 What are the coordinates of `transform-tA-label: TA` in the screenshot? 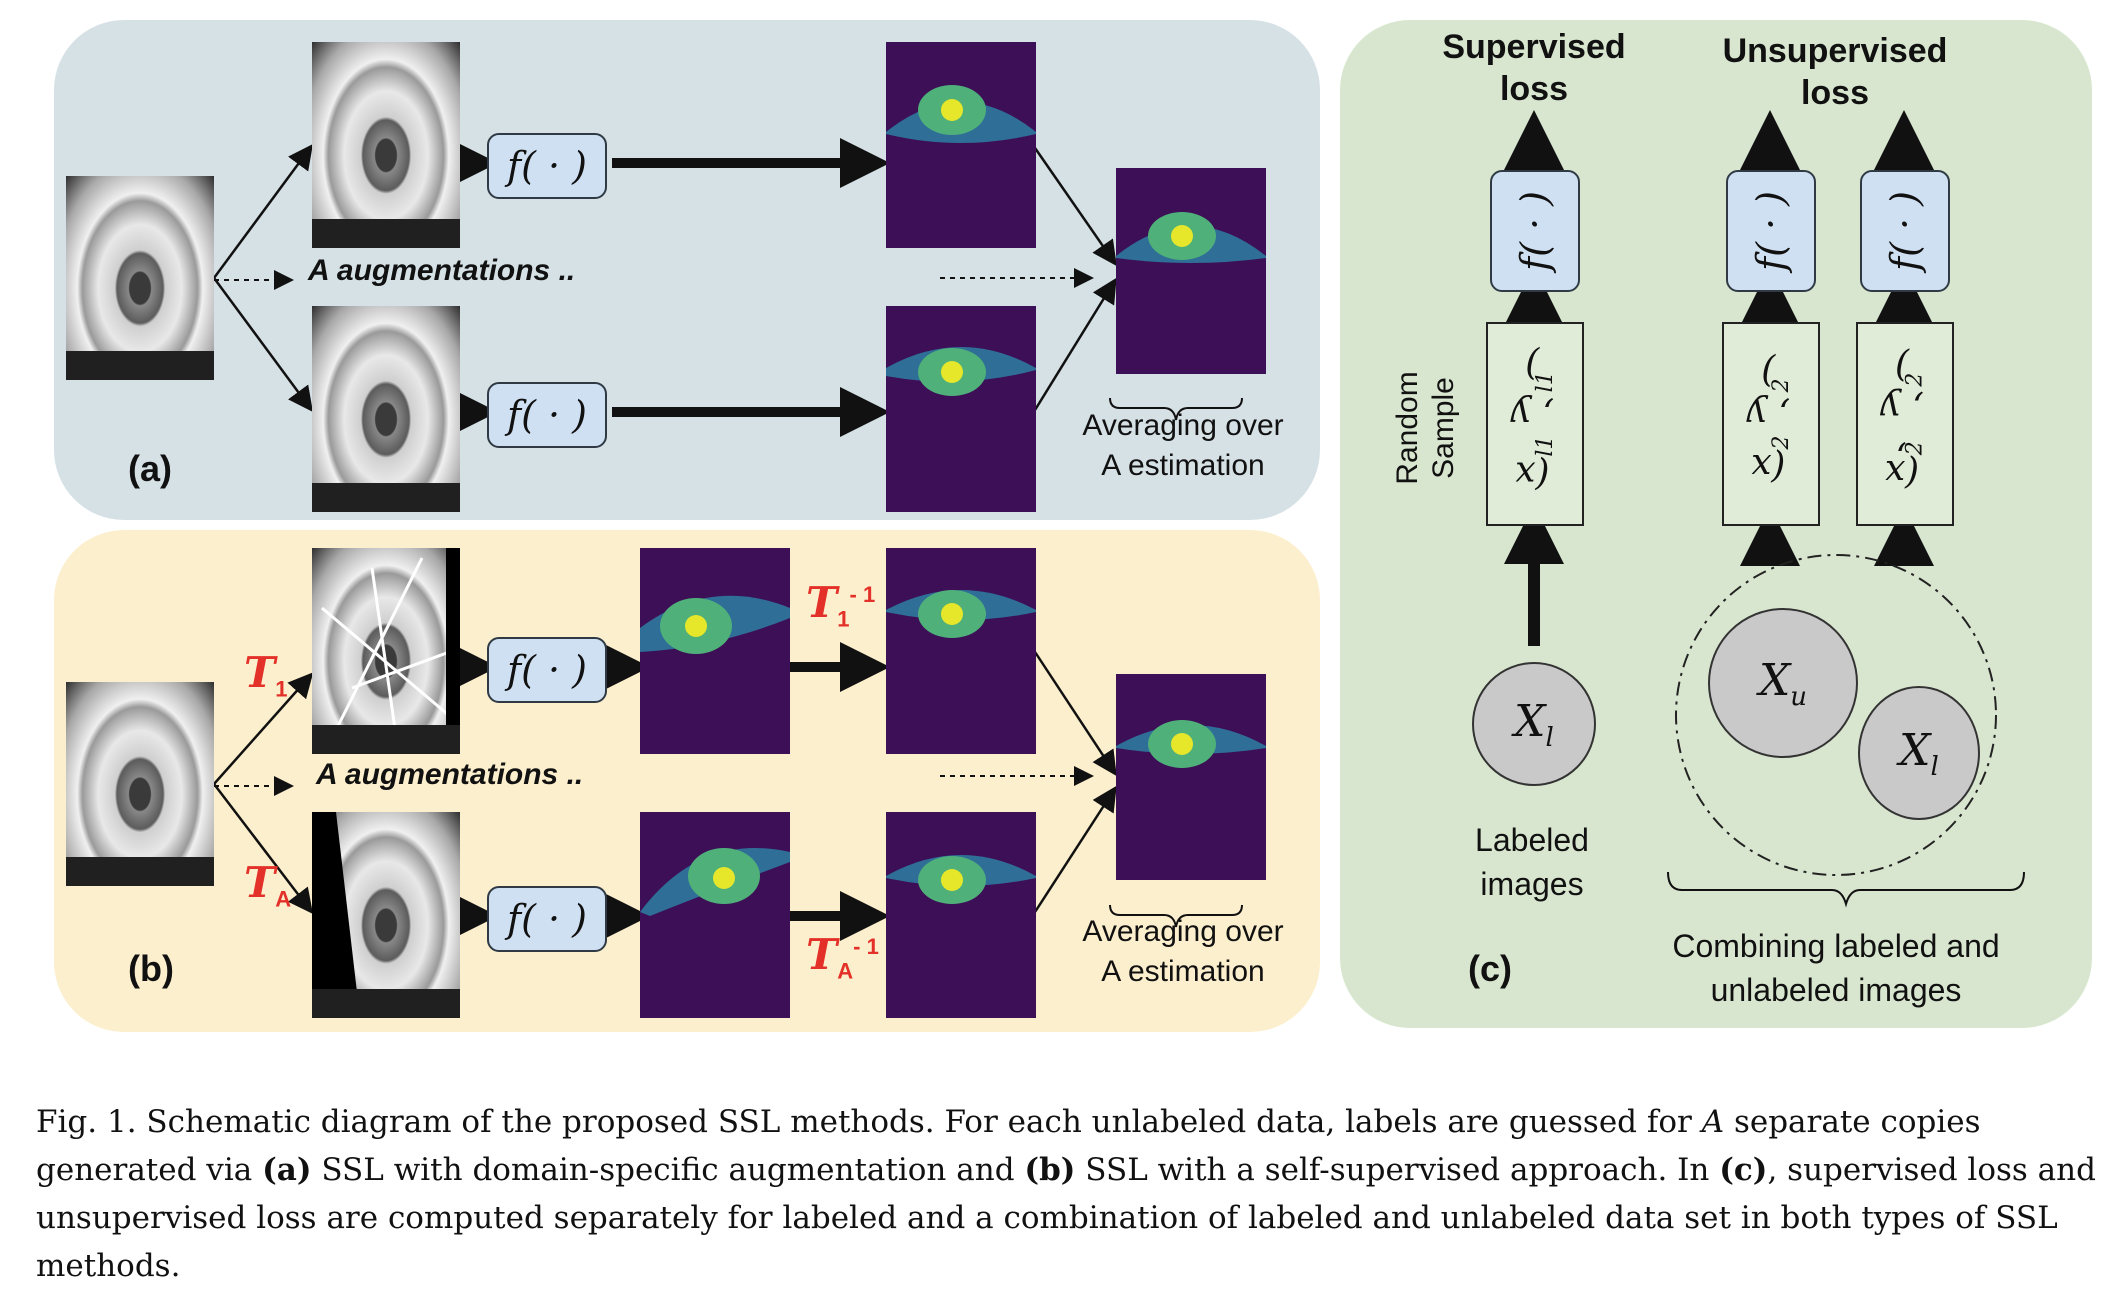 It's located at (268, 885).